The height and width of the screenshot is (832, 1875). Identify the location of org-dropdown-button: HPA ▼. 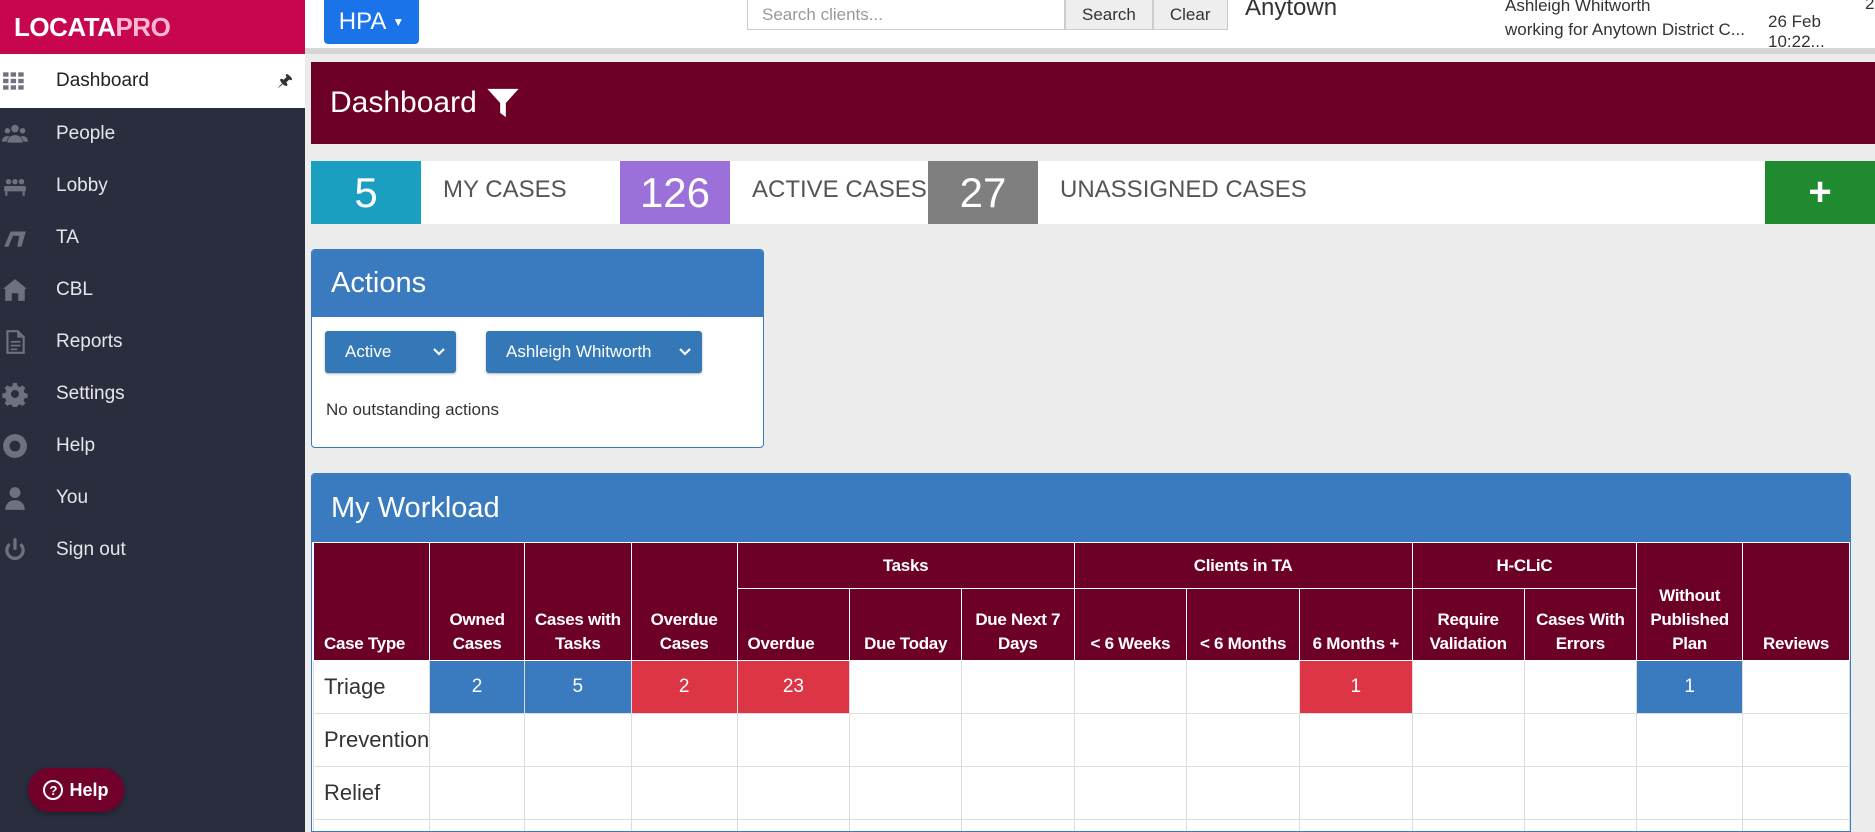
(371, 22).